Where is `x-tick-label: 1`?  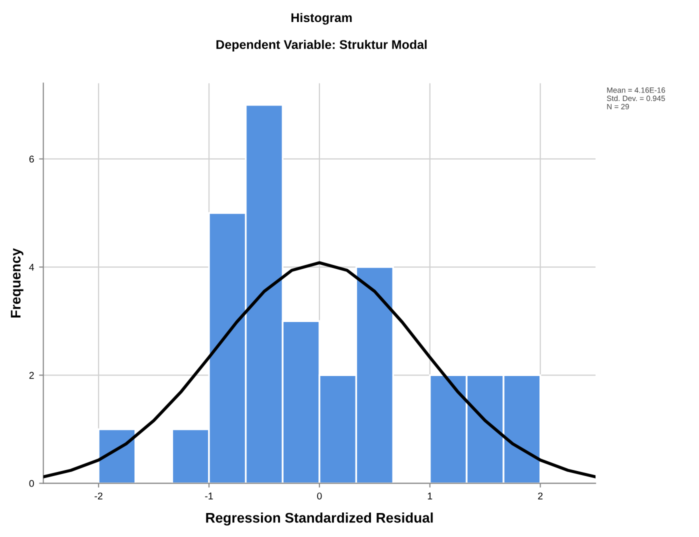
x-tick-label: 1 is located at coordinates (430, 496).